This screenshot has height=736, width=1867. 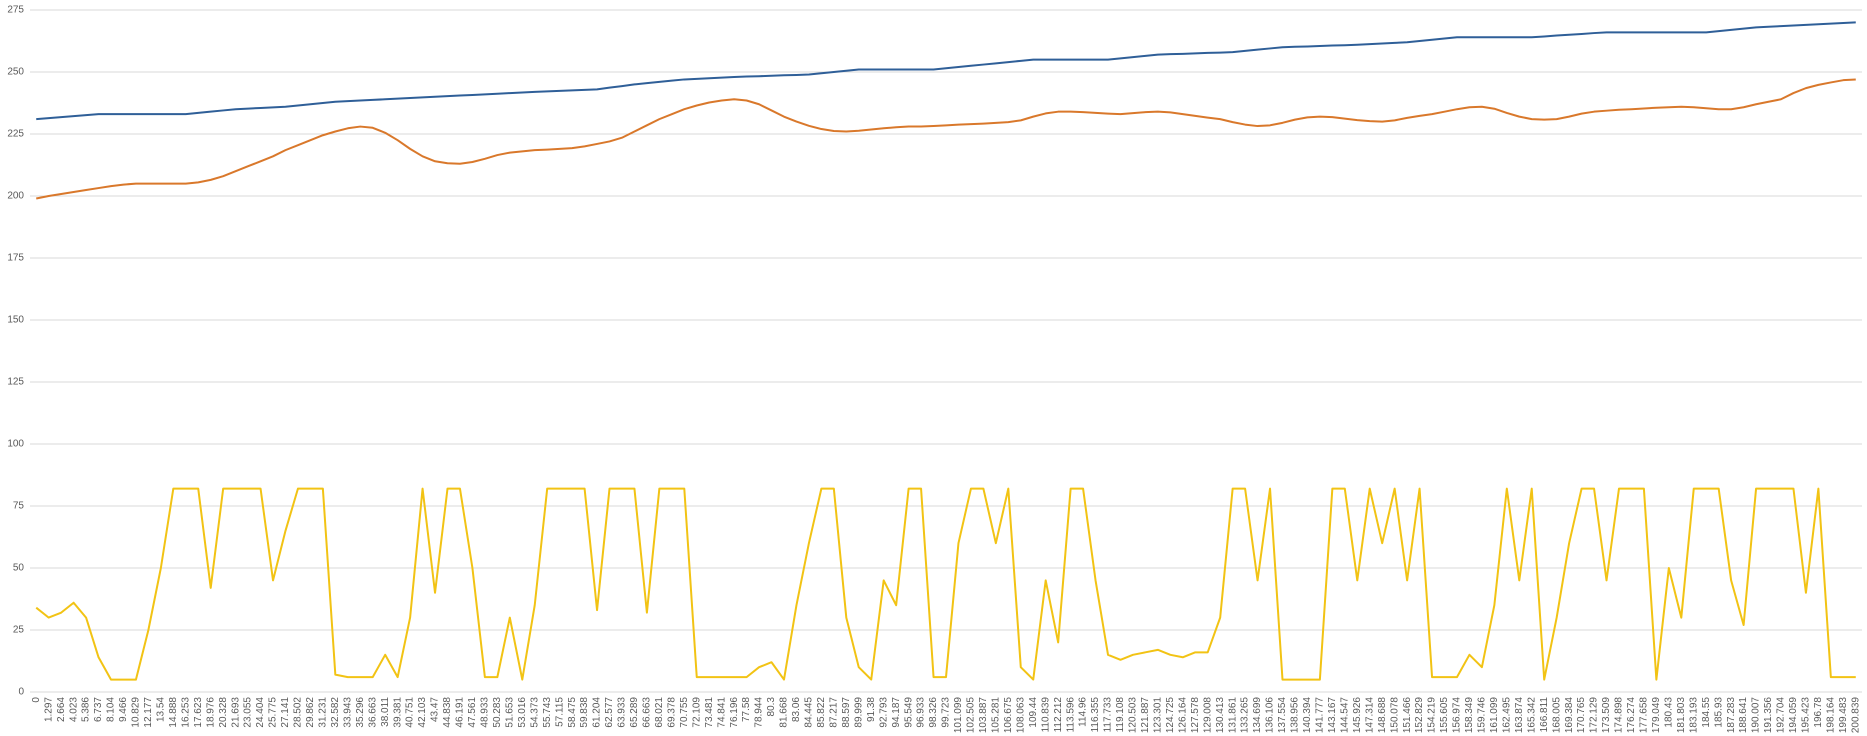 I want to click on y-tick-label: 25, so click(x=19, y=630).